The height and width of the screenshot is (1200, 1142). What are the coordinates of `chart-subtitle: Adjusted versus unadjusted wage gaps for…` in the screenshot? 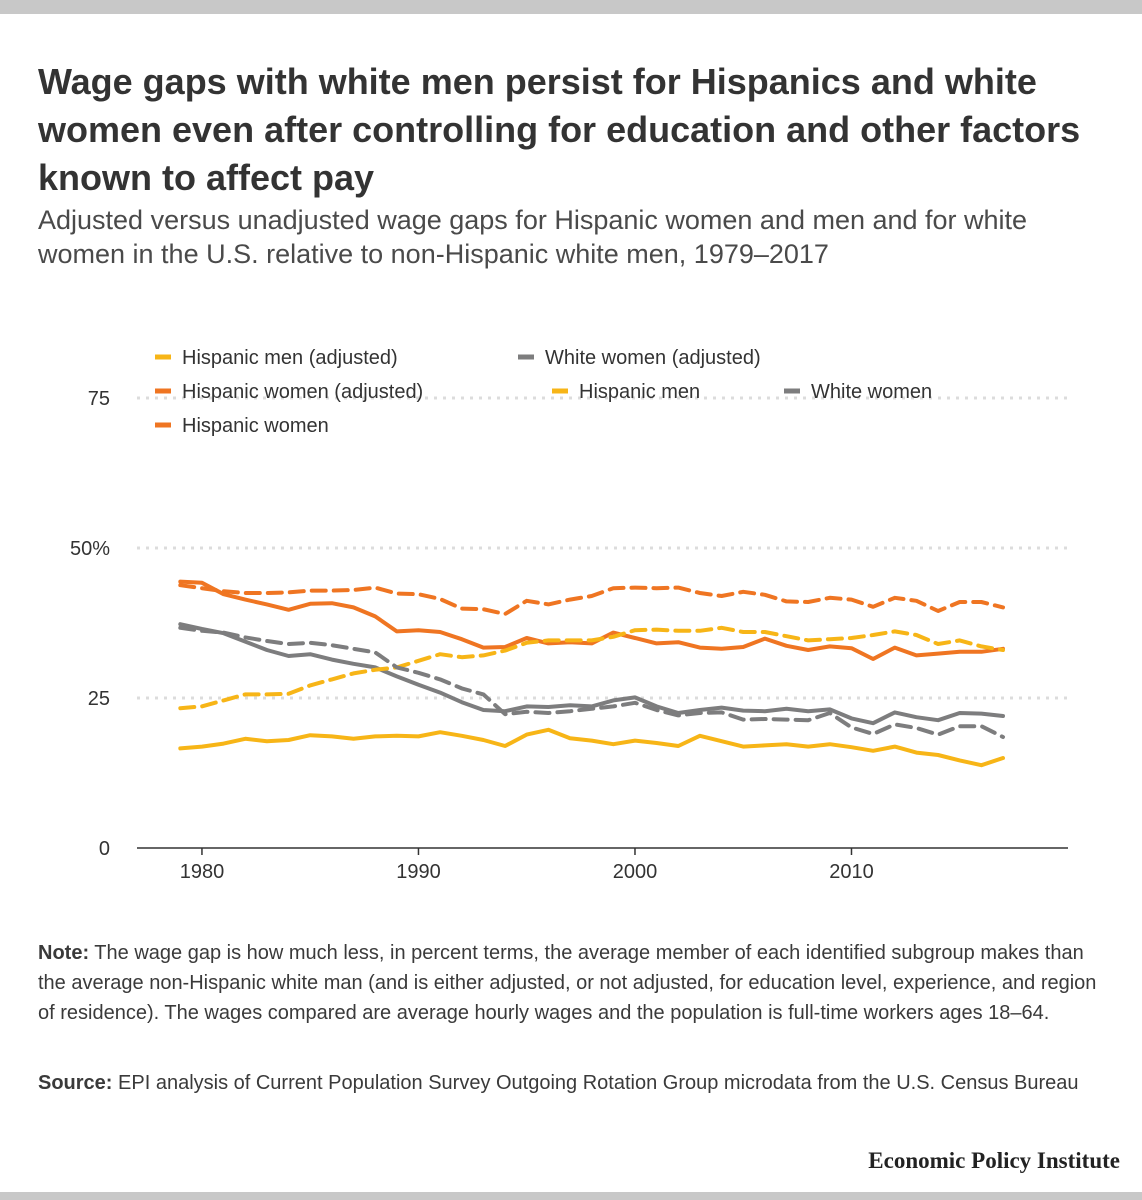 It's located at (533, 237).